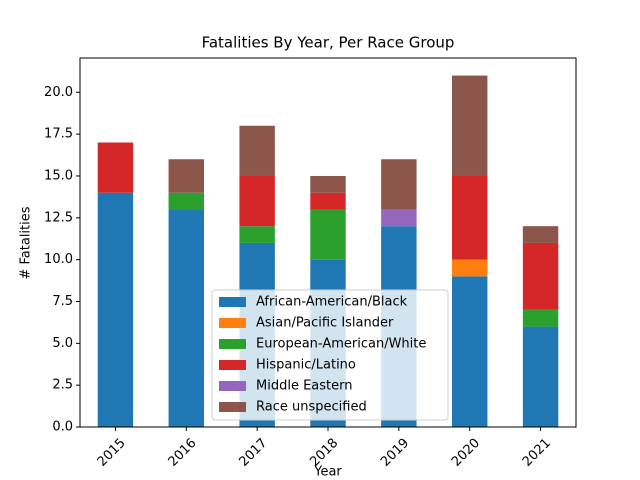  Describe the element at coordinates (325, 323) in the screenshot. I see `legend-label: Asian/Pacific Islander` at that location.